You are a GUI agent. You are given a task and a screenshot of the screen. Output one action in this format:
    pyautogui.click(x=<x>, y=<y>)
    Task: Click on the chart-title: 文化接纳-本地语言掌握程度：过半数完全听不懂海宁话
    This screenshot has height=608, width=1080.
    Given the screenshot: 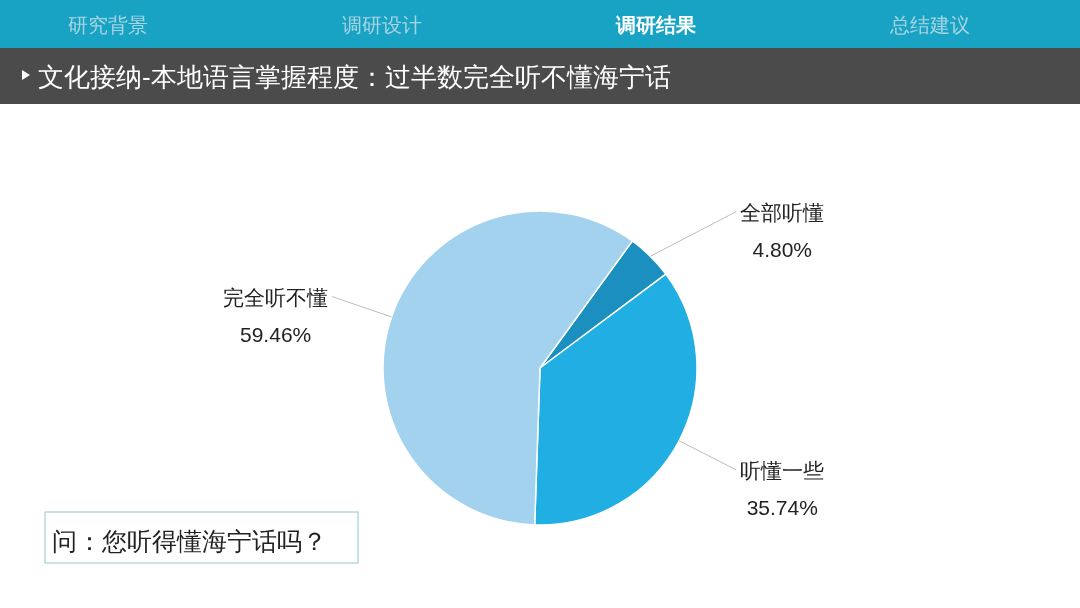 What is the action you would take?
    pyautogui.click(x=354, y=77)
    